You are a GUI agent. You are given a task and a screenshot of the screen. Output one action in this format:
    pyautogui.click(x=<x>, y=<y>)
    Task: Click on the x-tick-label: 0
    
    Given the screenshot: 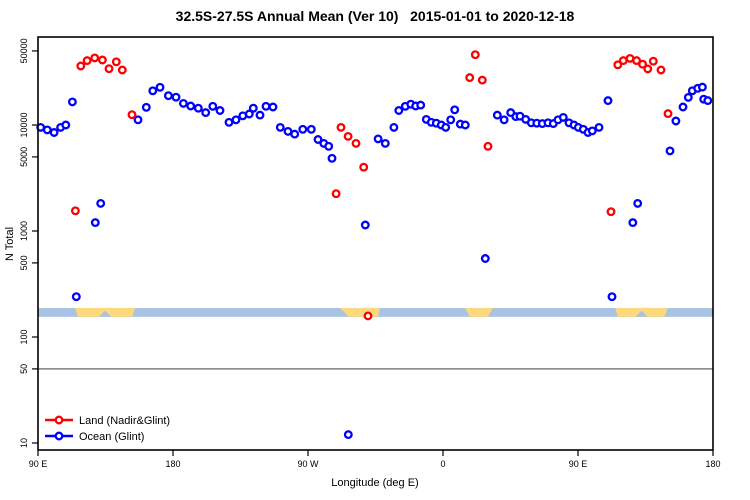 What is the action you would take?
    pyautogui.click(x=442, y=464)
    